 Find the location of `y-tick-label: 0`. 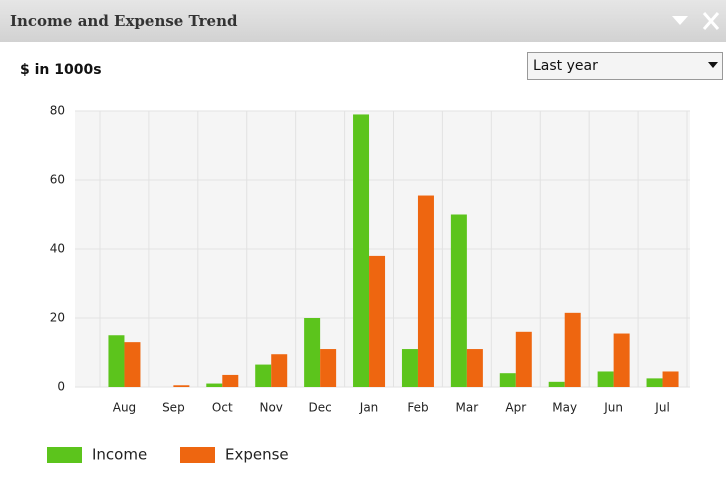

y-tick-label: 0 is located at coordinates (61, 387).